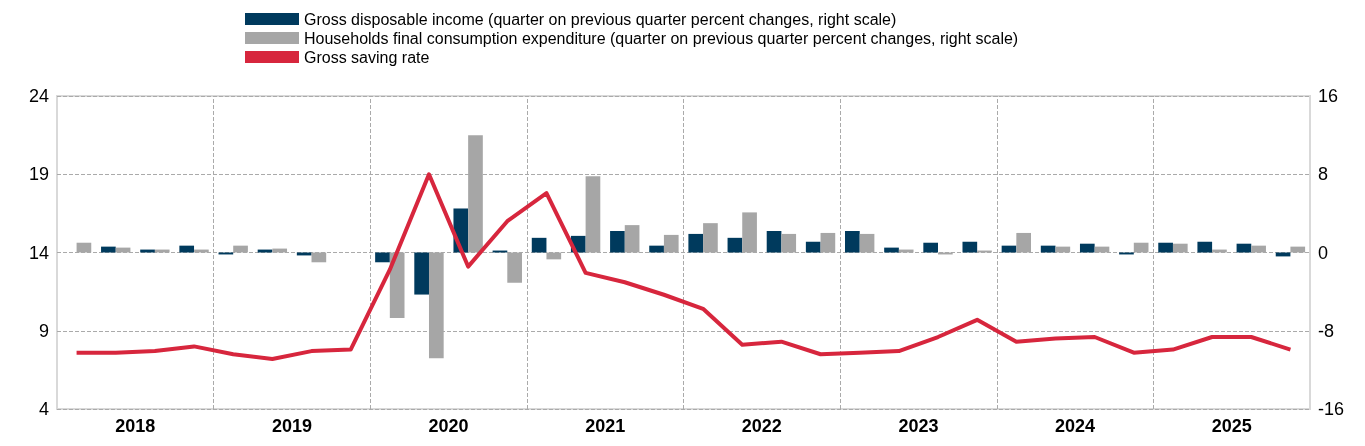  Describe the element at coordinates (661, 38) in the screenshot. I see `legend-label: Households final consumption expenditure (quarter on previous quarter percent changes, right scale)` at that location.